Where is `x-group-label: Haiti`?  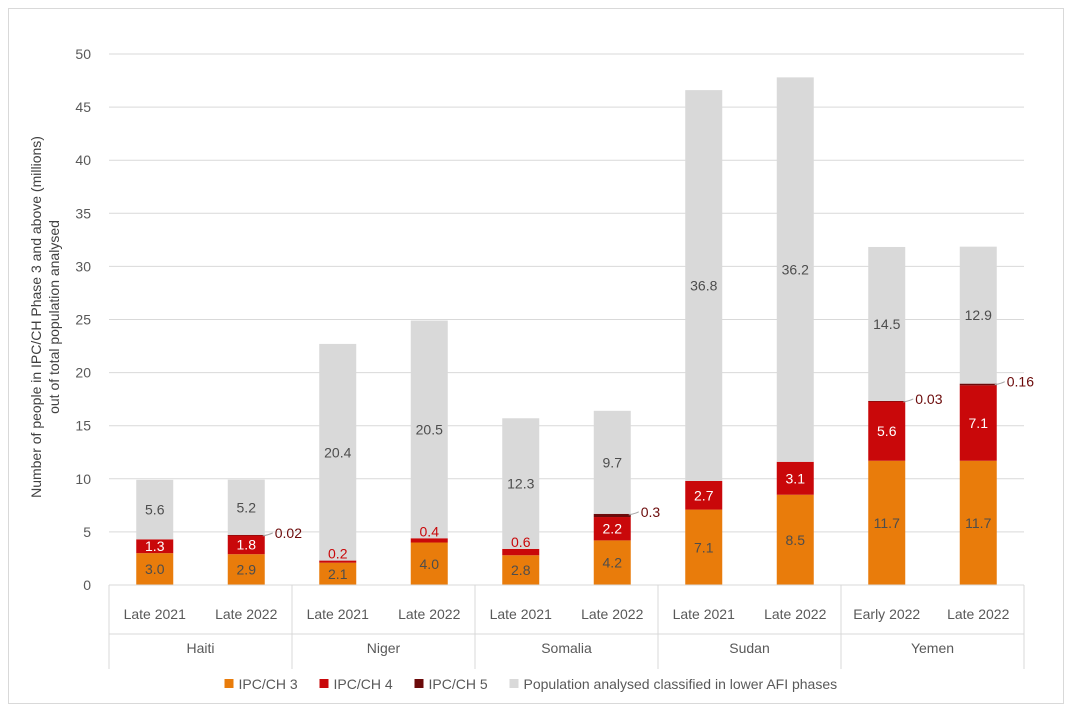 x-group-label: Haiti is located at coordinates (200, 648).